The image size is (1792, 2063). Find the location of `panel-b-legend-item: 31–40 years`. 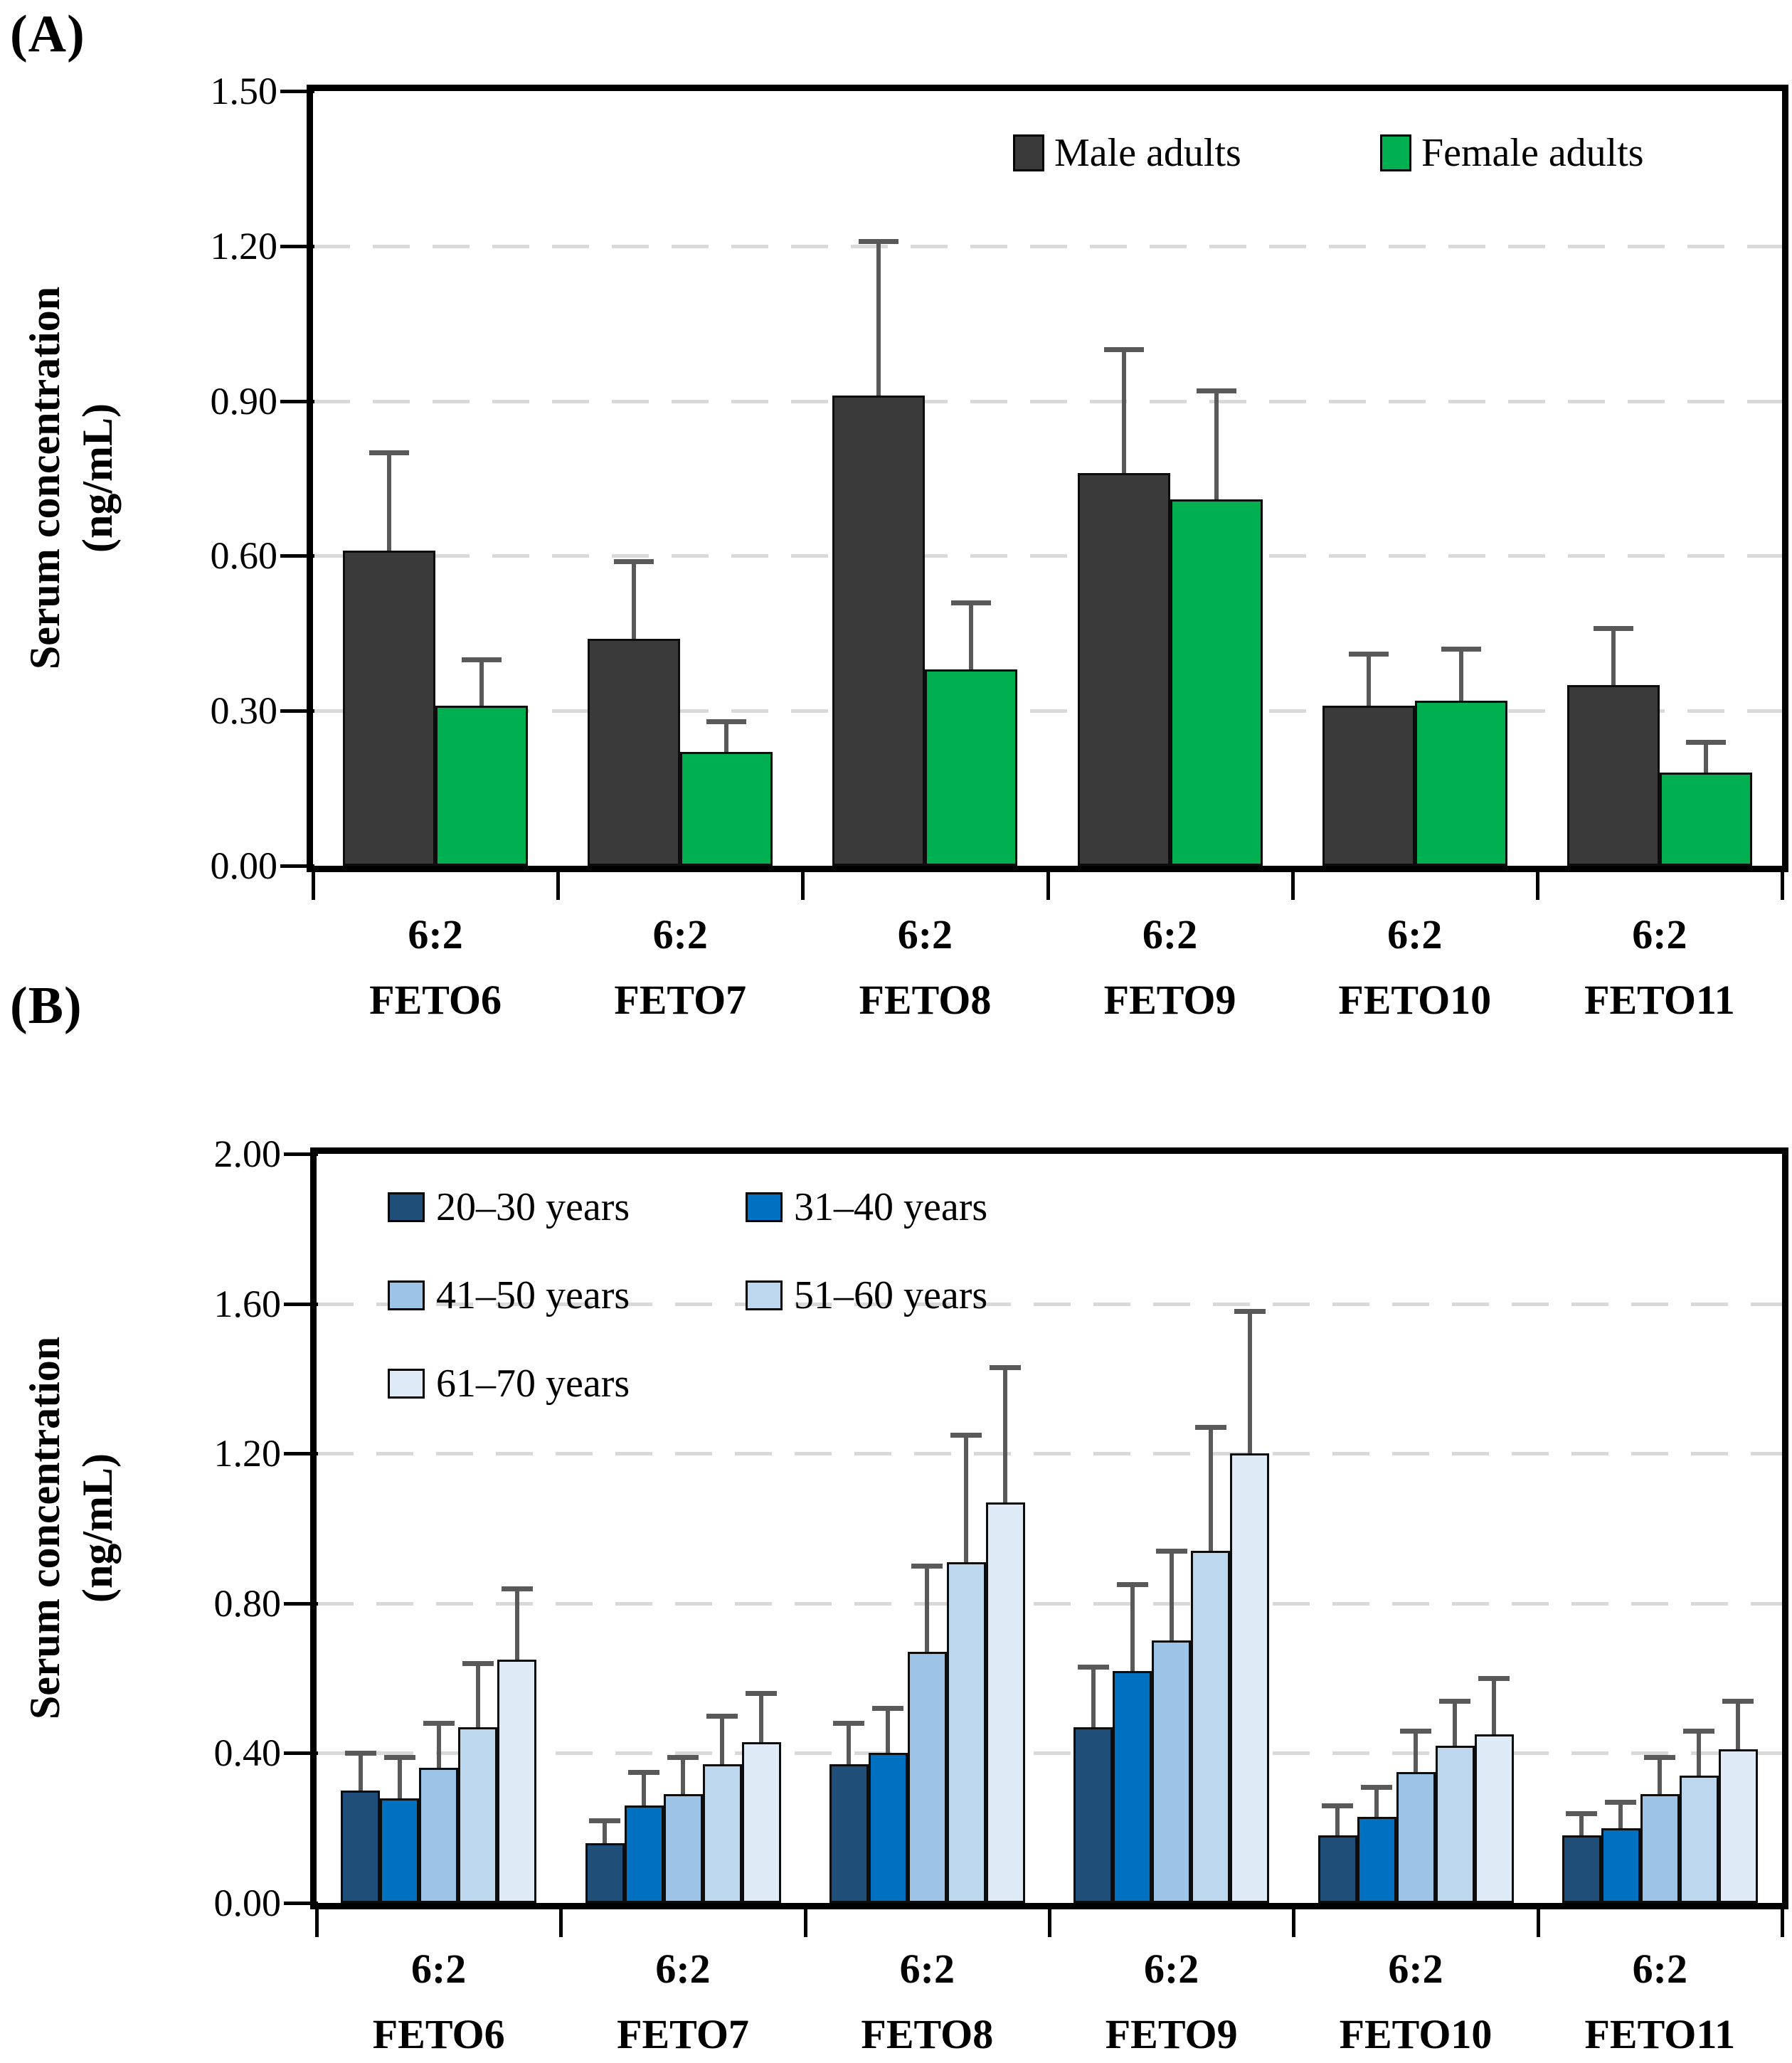

panel-b-legend-item: 31–40 years is located at coordinates (866, 1207).